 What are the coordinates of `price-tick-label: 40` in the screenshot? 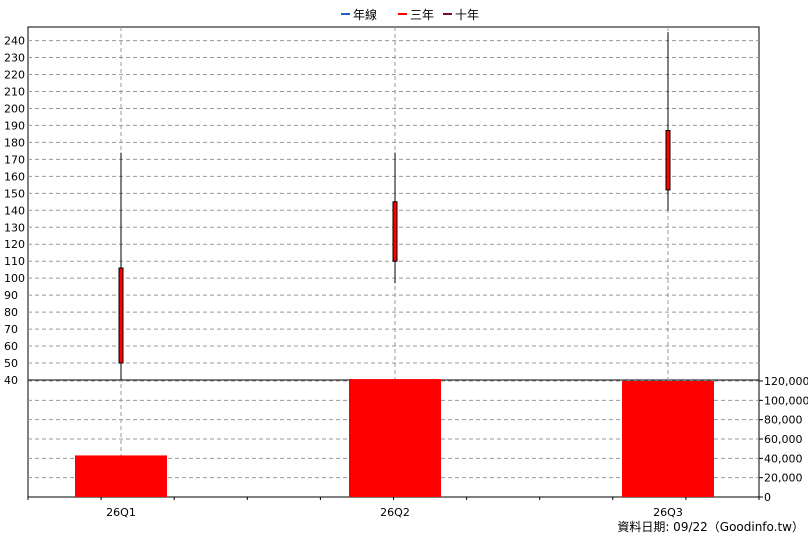 It's located at (11, 380).